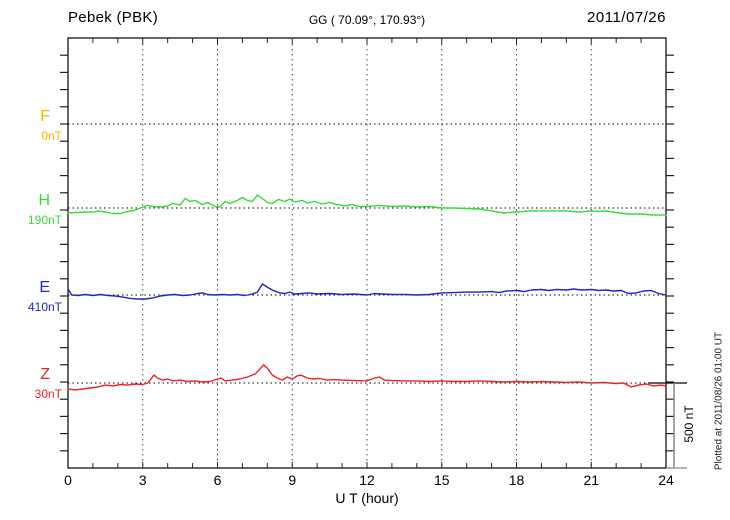 Image resolution: width=730 pixels, height=520 pixels. I want to click on channel-baseline-z: 30nT, so click(48, 394).